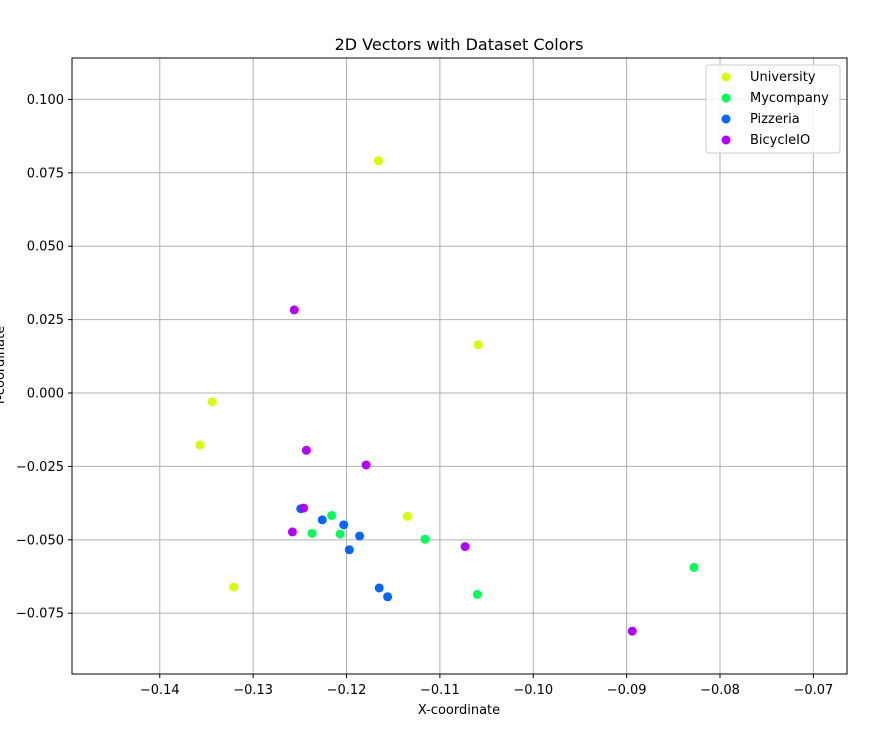 This screenshot has width=888, height=745. What do you see at coordinates (459, 44) in the screenshot?
I see `chart-title: 2D Vectors with Dataset Colors` at bounding box center [459, 44].